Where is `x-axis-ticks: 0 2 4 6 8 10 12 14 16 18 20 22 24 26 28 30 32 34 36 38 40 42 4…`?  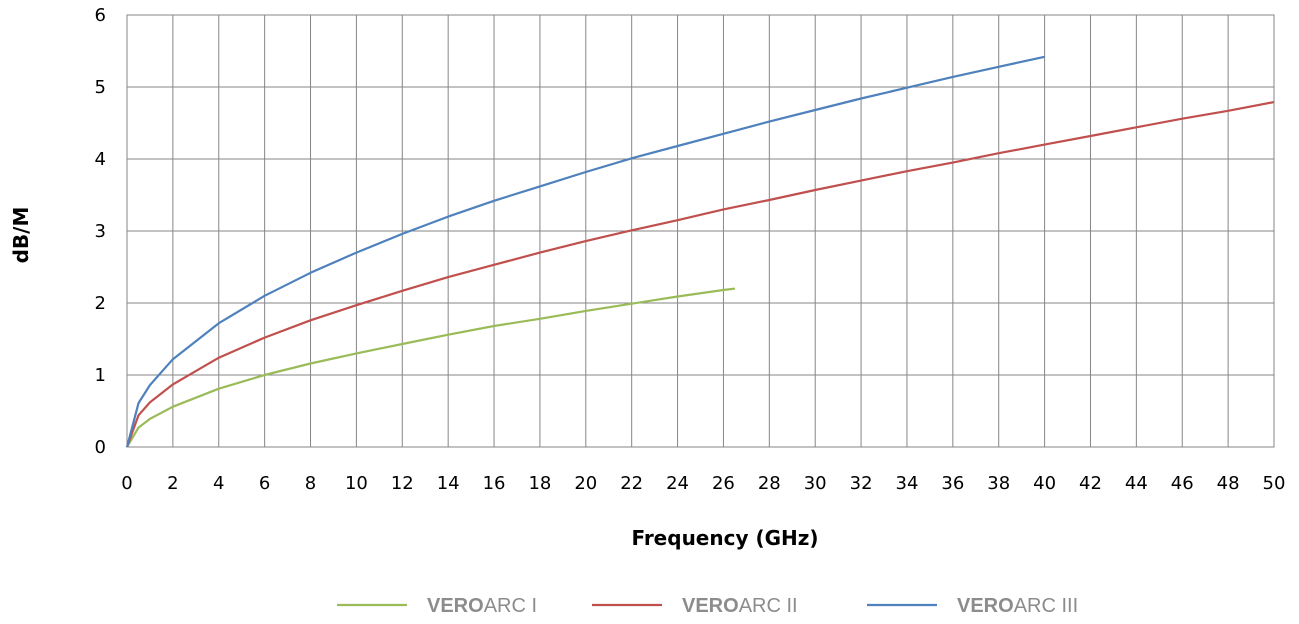
x-axis-ticks: 0 2 4 6 8 10 12 14 16 18 20 22 24 26 28 30 32 34 36 38 40 42 4… is located at coordinates (703, 483).